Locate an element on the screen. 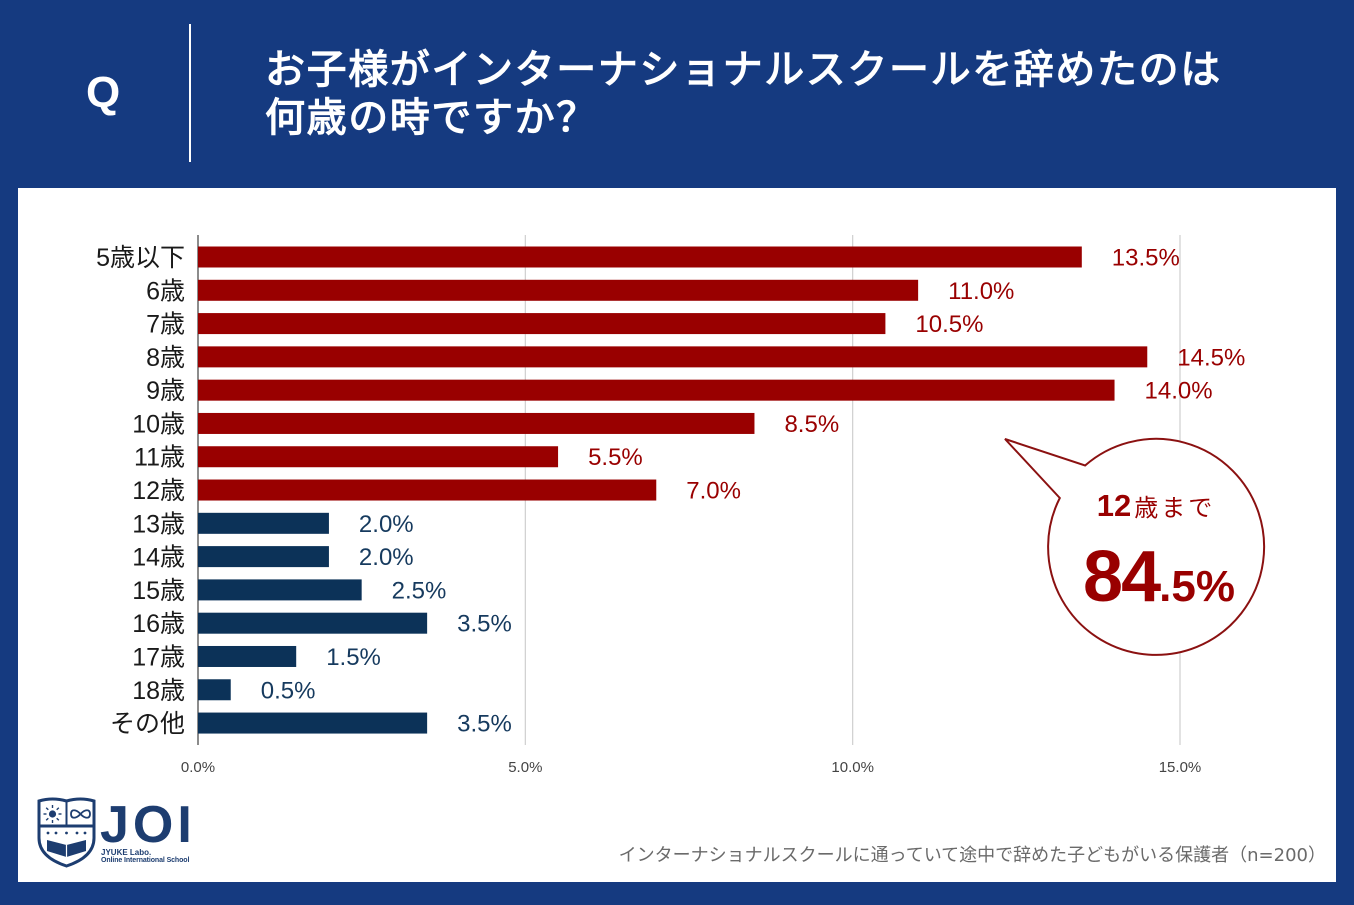 This screenshot has height=905, width=1354. category-label-8: 13歳 is located at coordinates (158, 524).